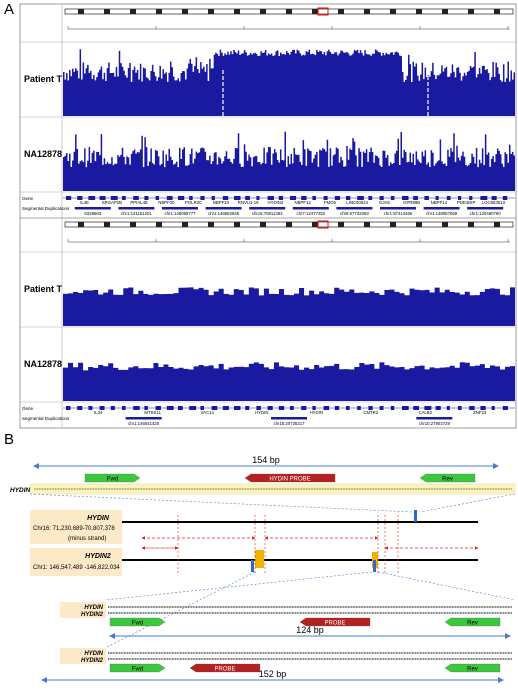 The height and width of the screenshot is (690, 518). What do you see at coordinates (494, 202) in the screenshot?
I see `gene-label: LOC653513` at bounding box center [494, 202].